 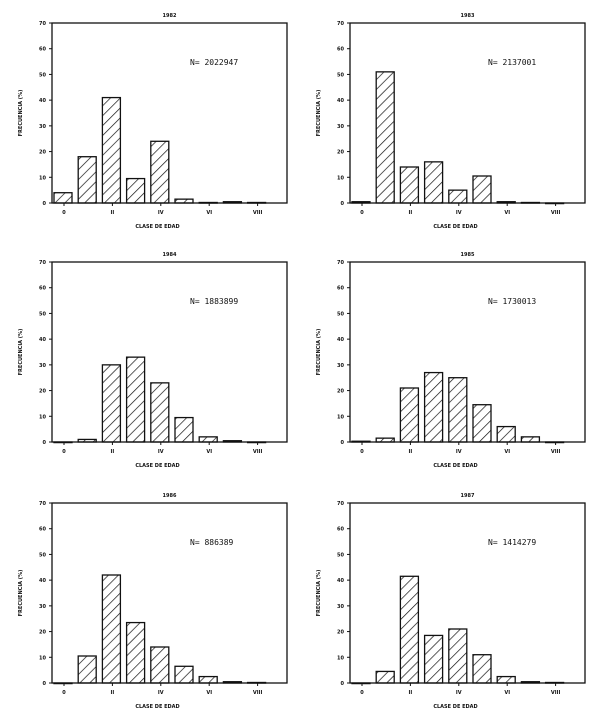 I want to click on sample-size-annotation: N= 886389, so click(x=212, y=542).